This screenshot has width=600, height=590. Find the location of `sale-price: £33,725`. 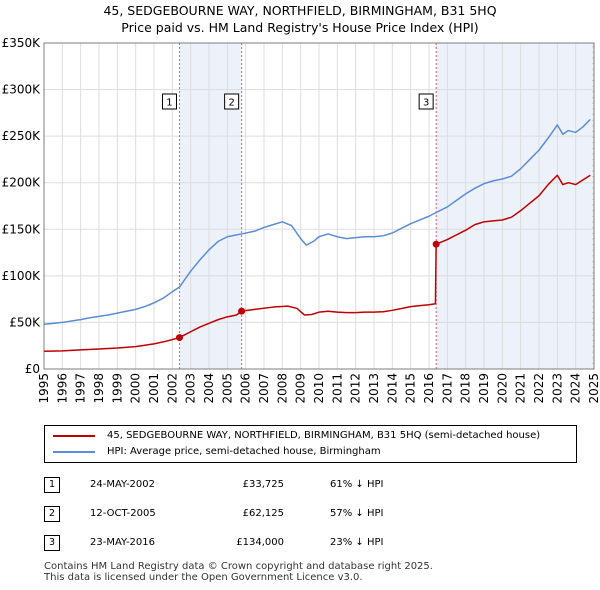

sale-price: £33,725 is located at coordinates (263, 484).